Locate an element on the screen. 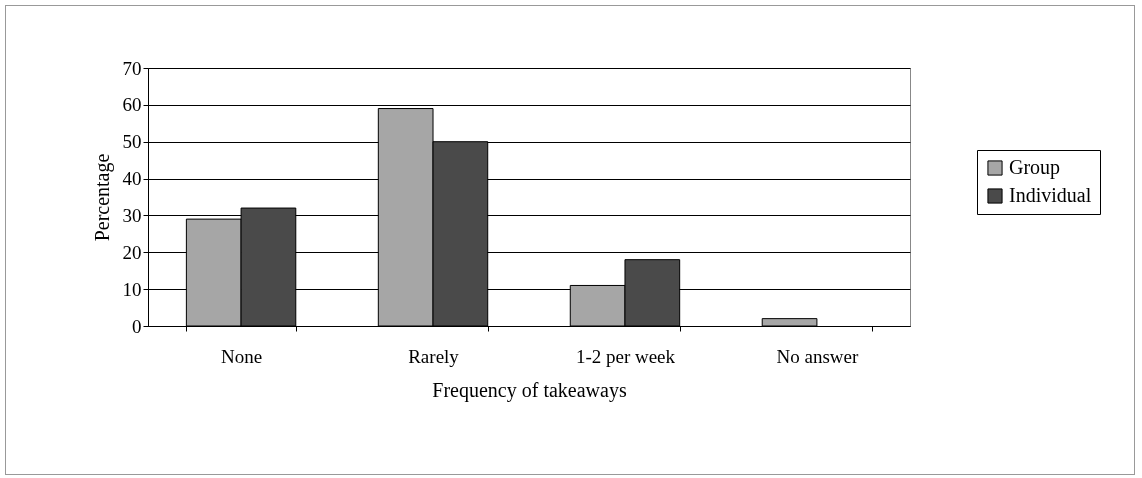 The width and height of the screenshot is (1142, 478). y-tick-label: 10 is located at coordinates (132, 289).